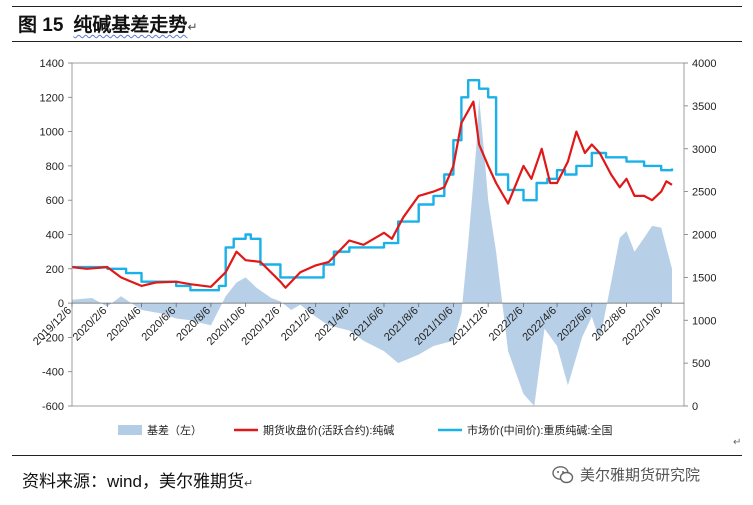 This screenshot has height=505, width=753. I want to click on wechat-icon, so click(563, 474).